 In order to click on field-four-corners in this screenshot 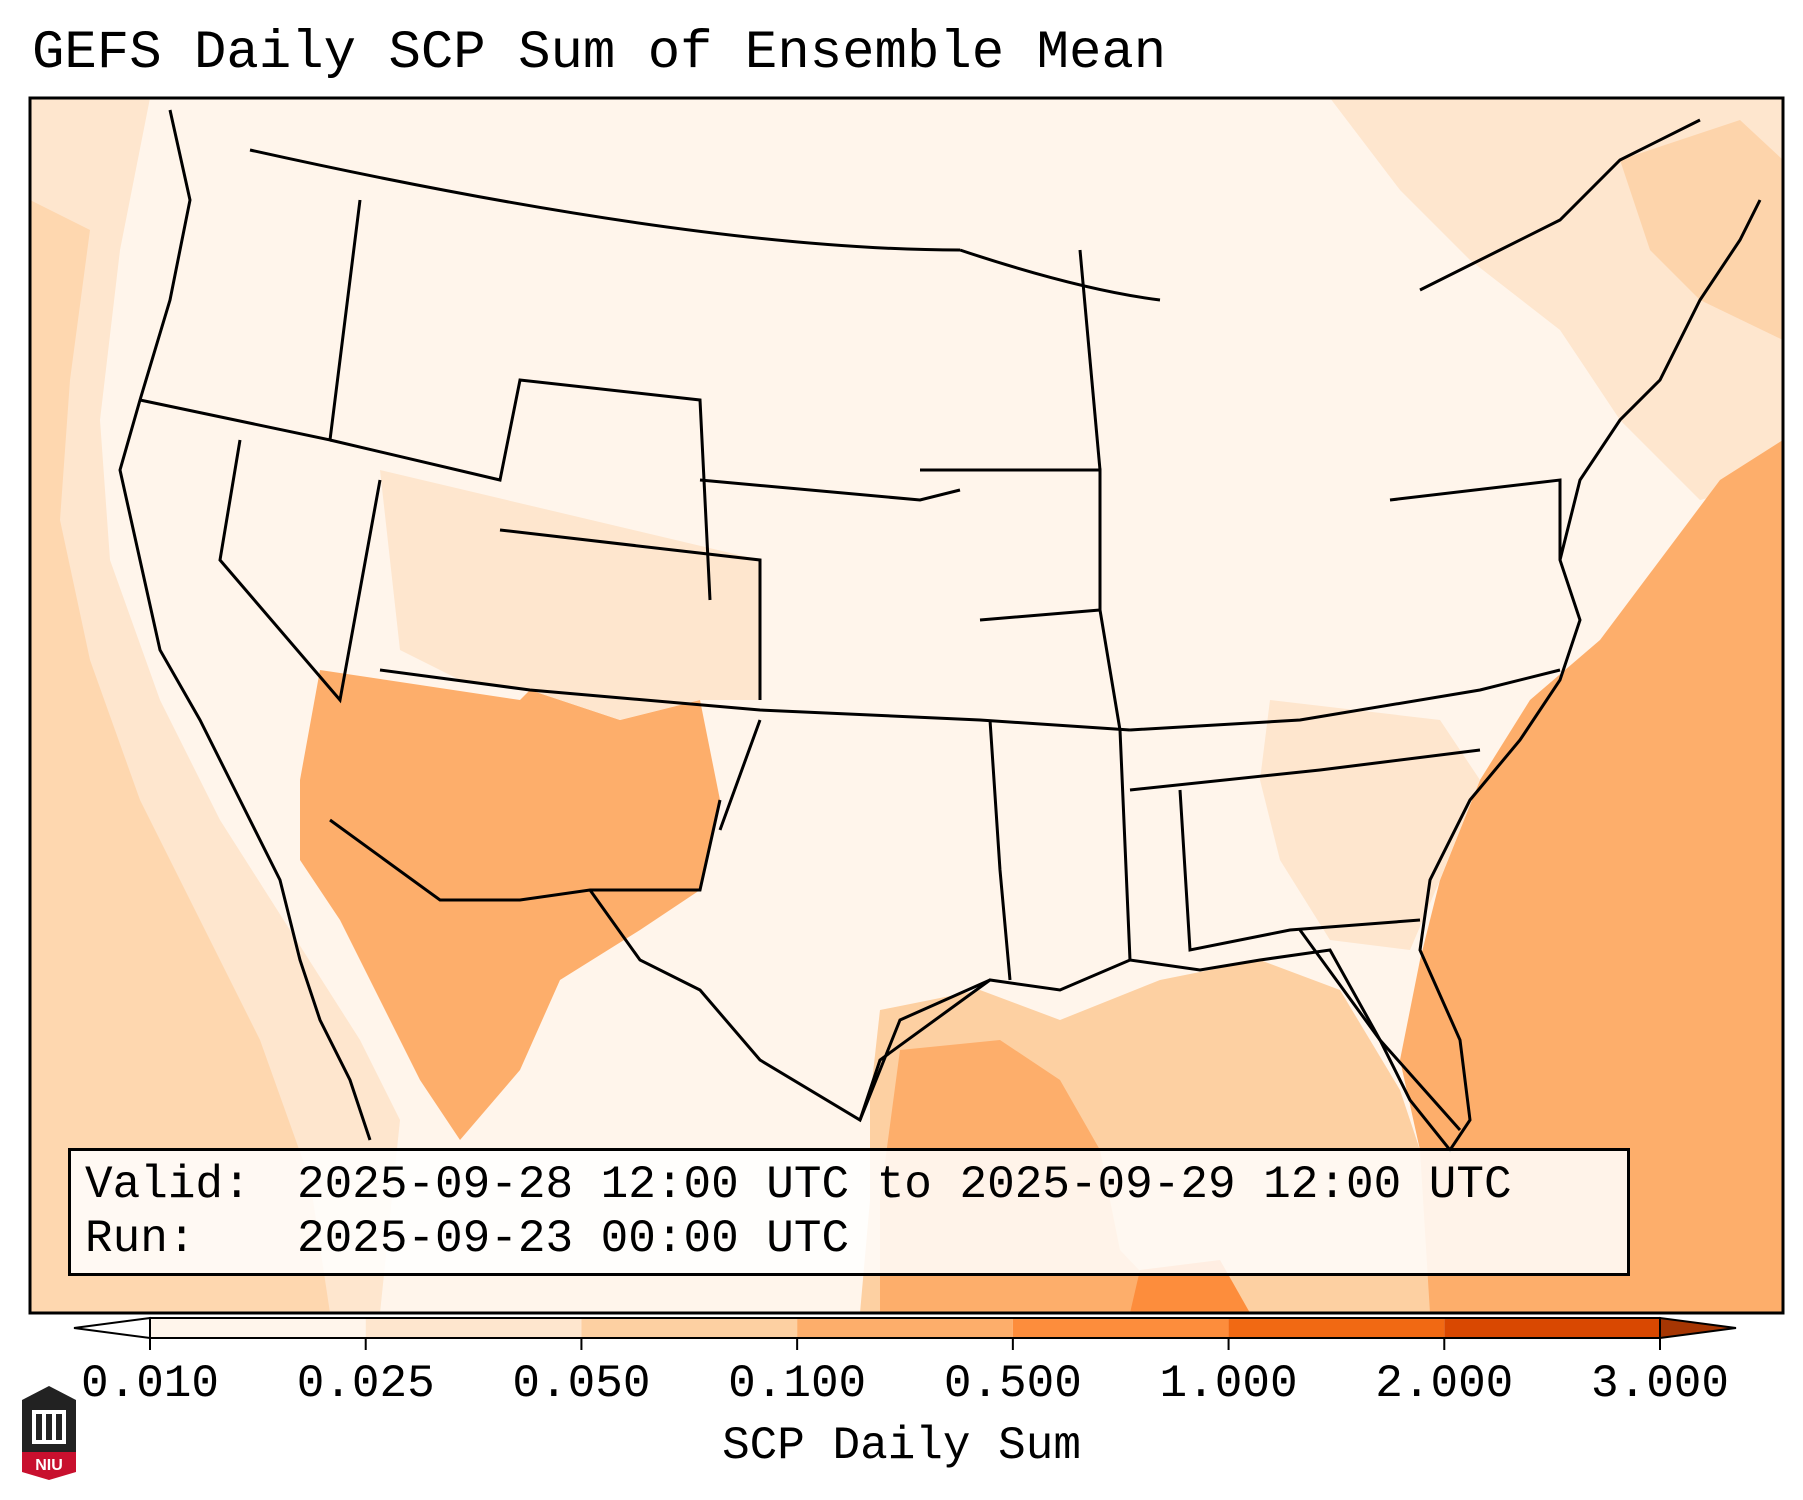, I will do `click(570, 595)`.